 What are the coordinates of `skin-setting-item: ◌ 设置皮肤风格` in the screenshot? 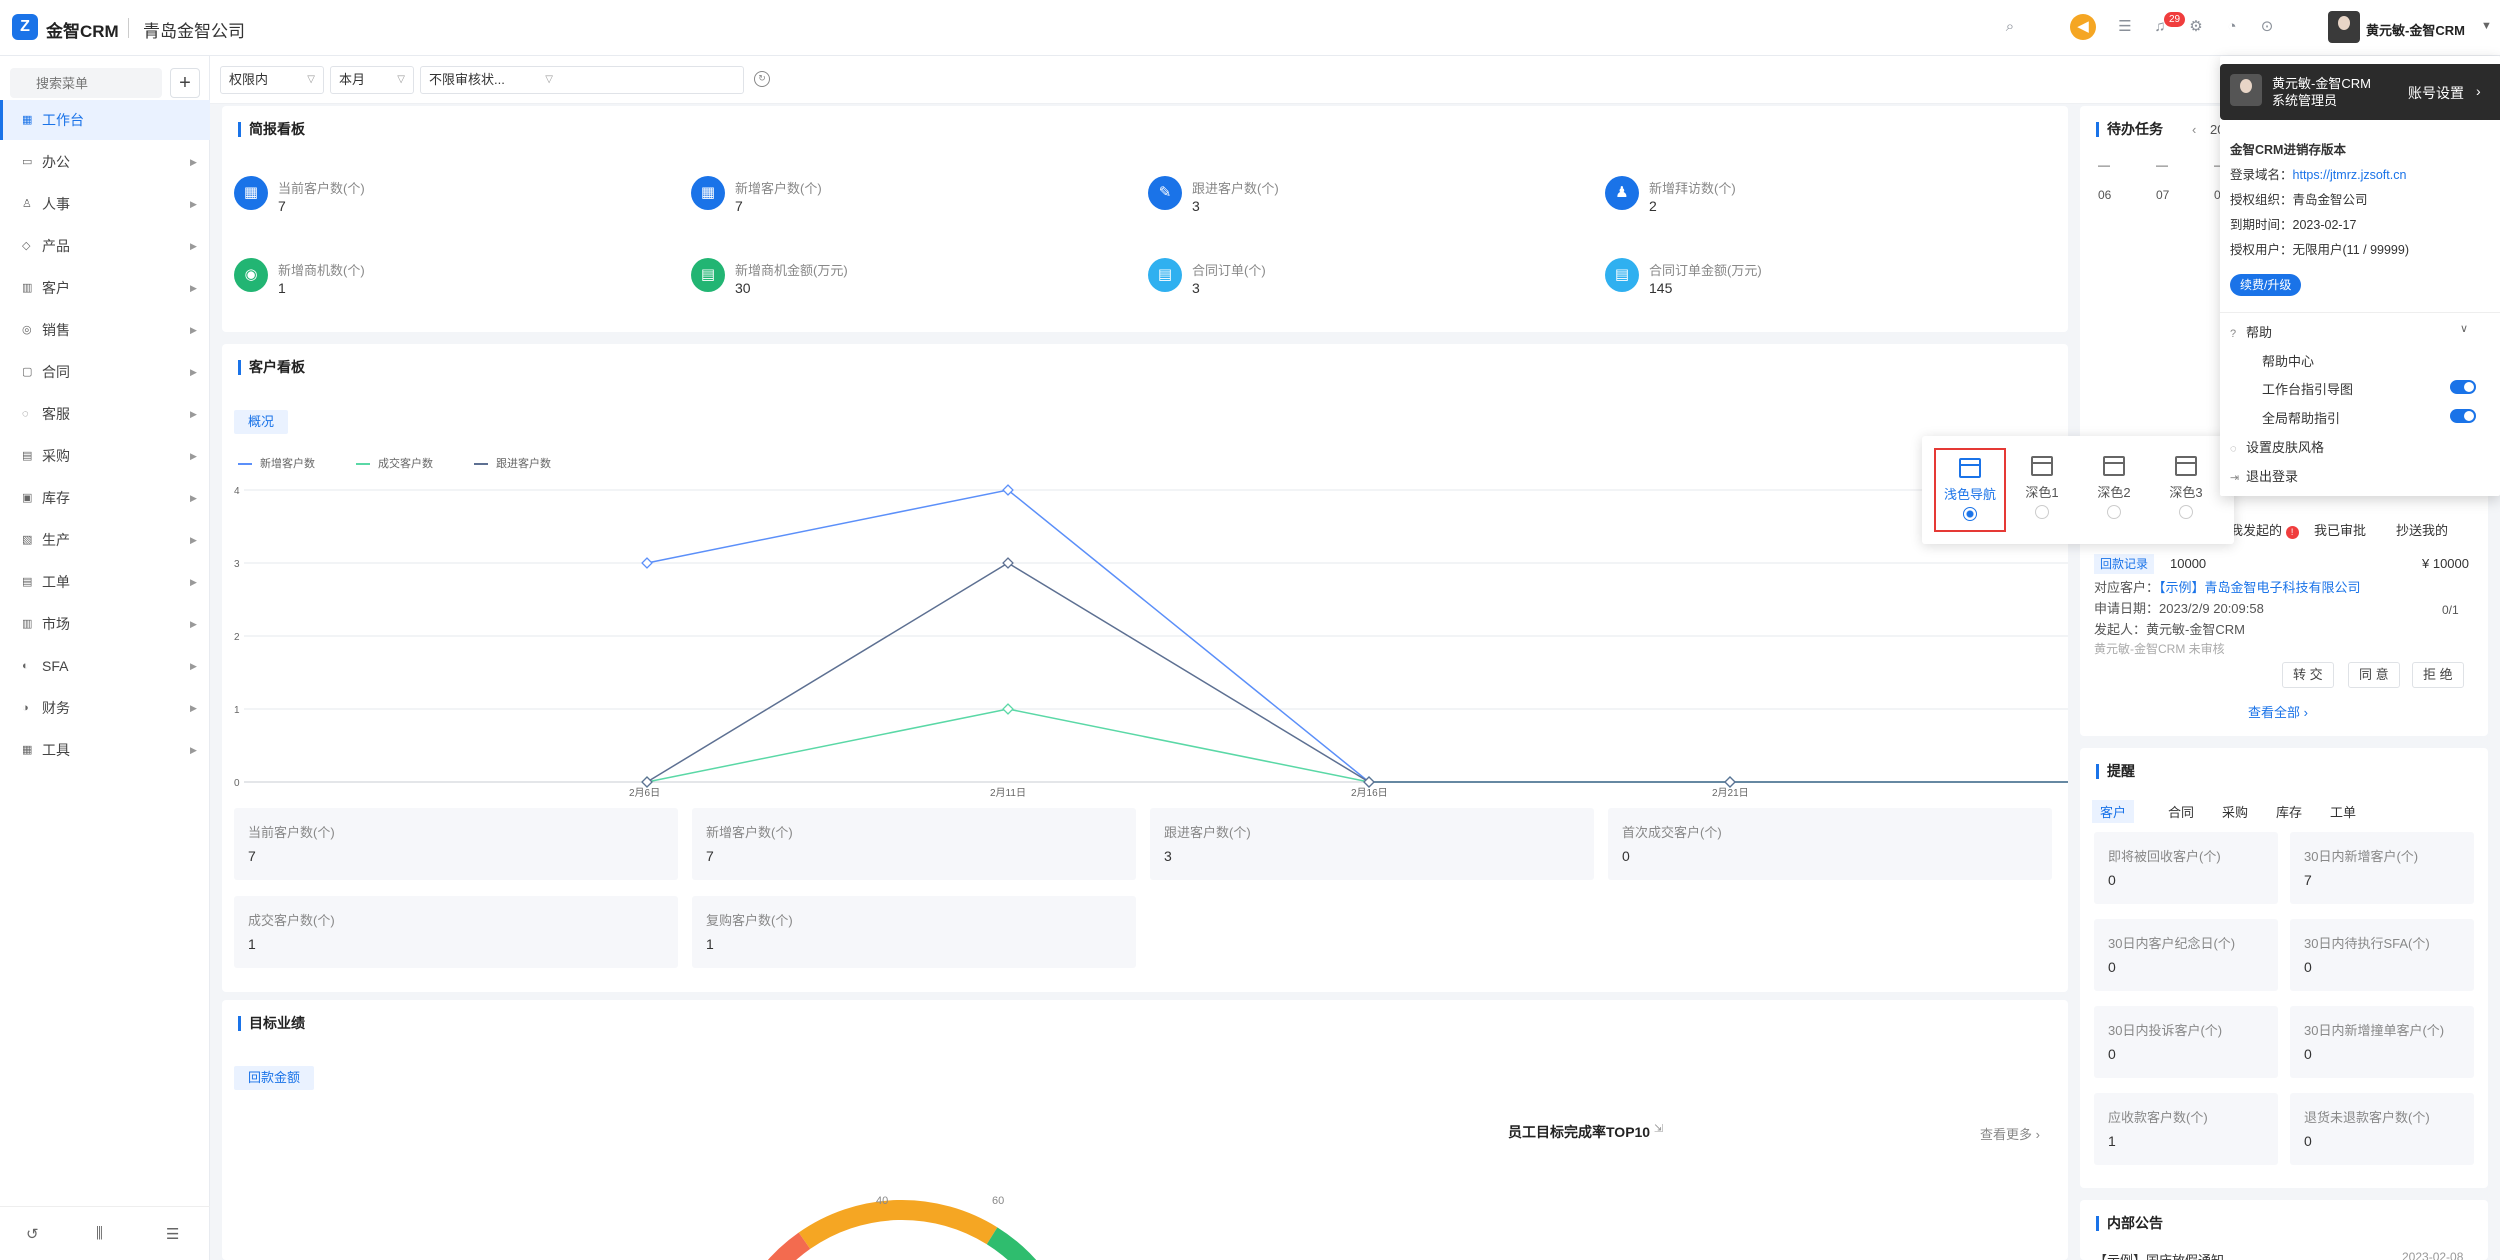 It's located at (2277, 446).